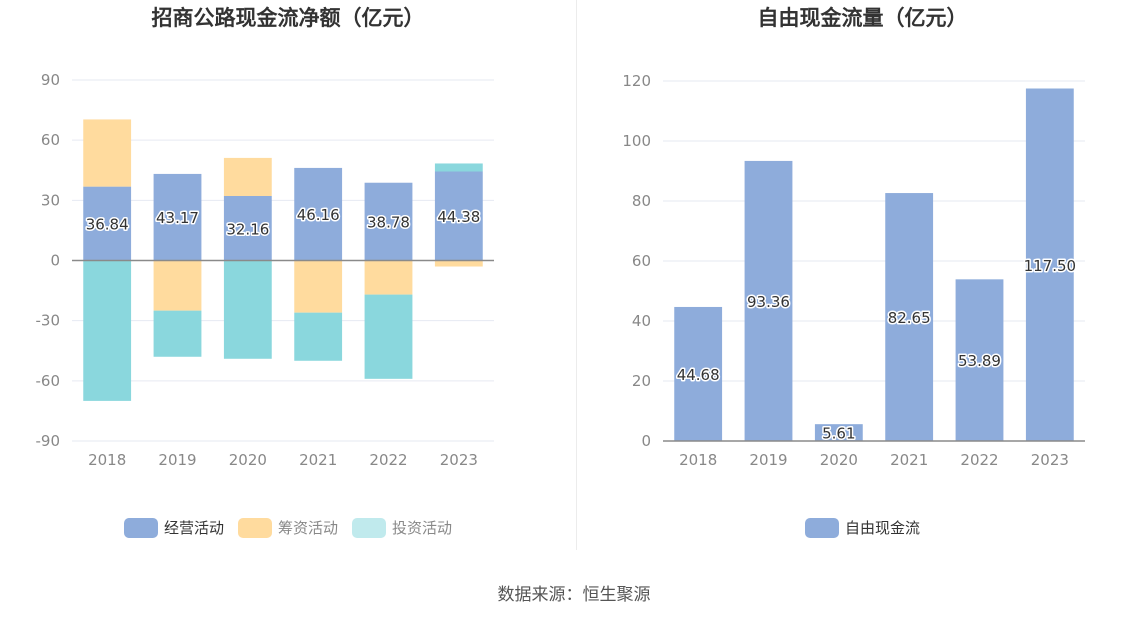  Describe the element at coordinates (48, 381) in the screenshot. I see `cash-flow-y-tick-label: -60` at that location.